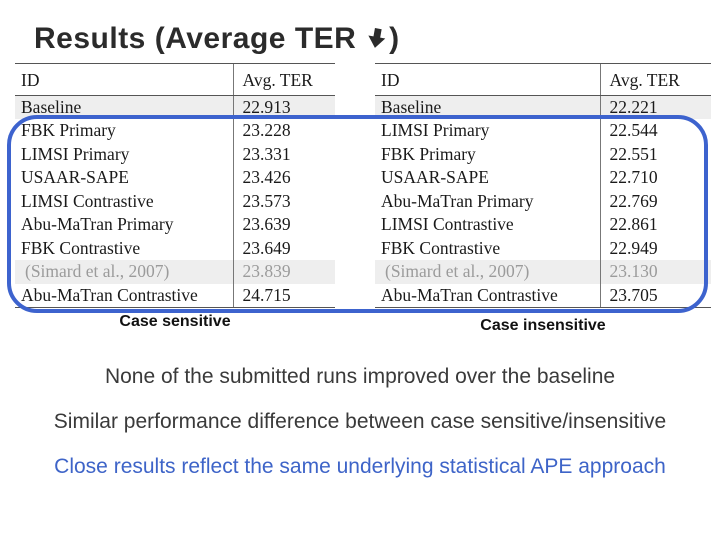  I want to click on table-row: (Simard et al., 2007) 23.839, so click(175, 272).